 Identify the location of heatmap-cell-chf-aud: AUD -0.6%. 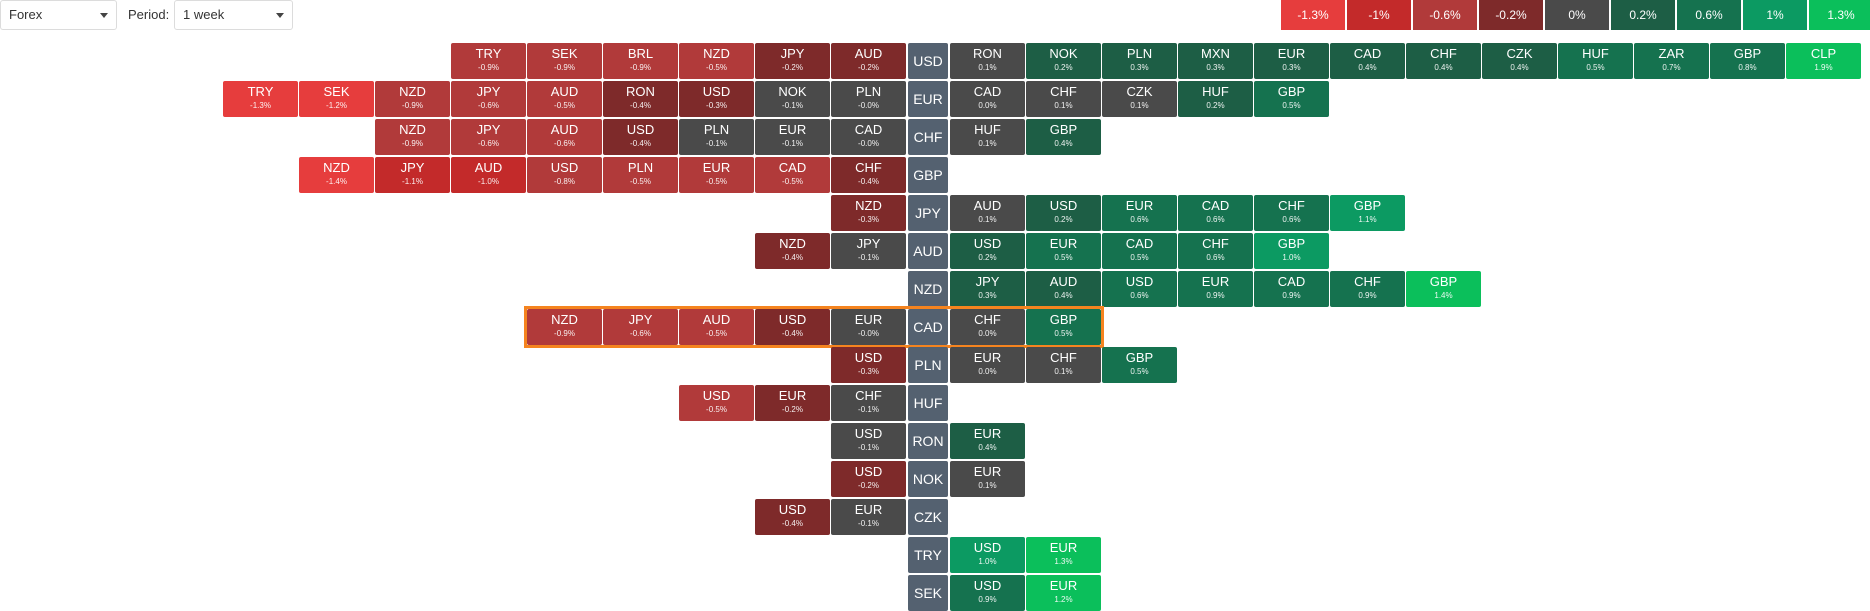
(564, 137).